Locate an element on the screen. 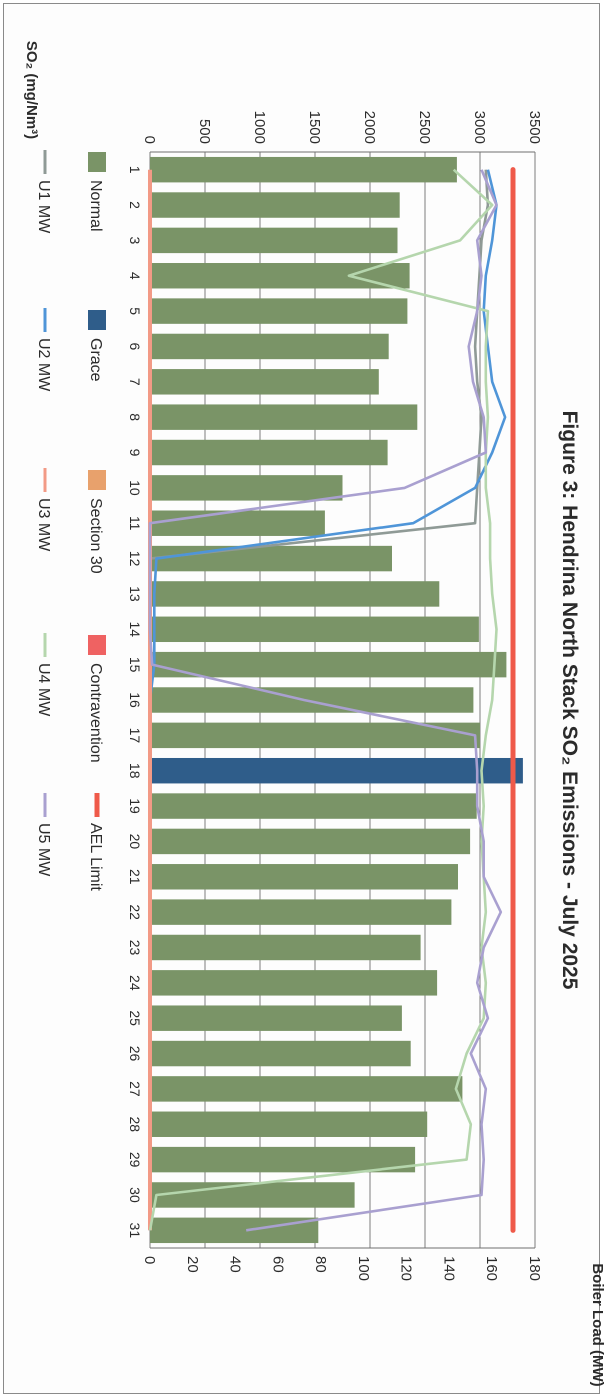  day-tick-label: 30 is located at coordinates (135, 1195).